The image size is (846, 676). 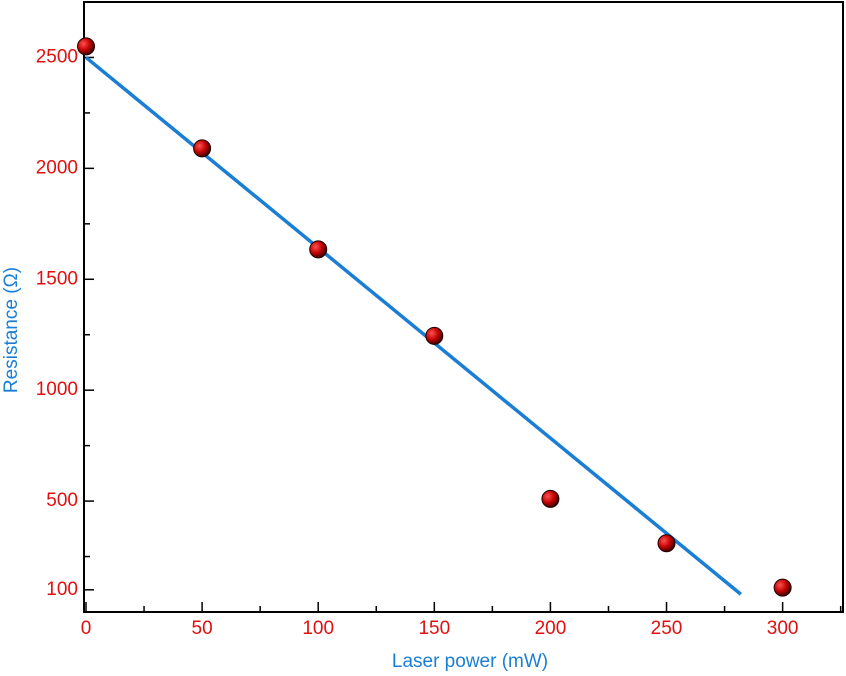 What do you see at coordinates (434, 628) in the screenshot?
I see `x-tick-label: 150` at bounding box center [434, 628].